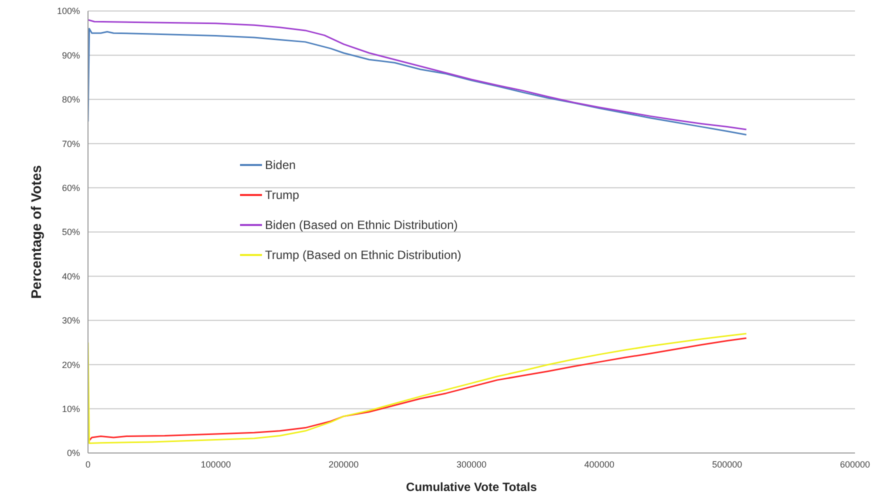  I want to click on y-tick-label: 20%, so click(71, 365).